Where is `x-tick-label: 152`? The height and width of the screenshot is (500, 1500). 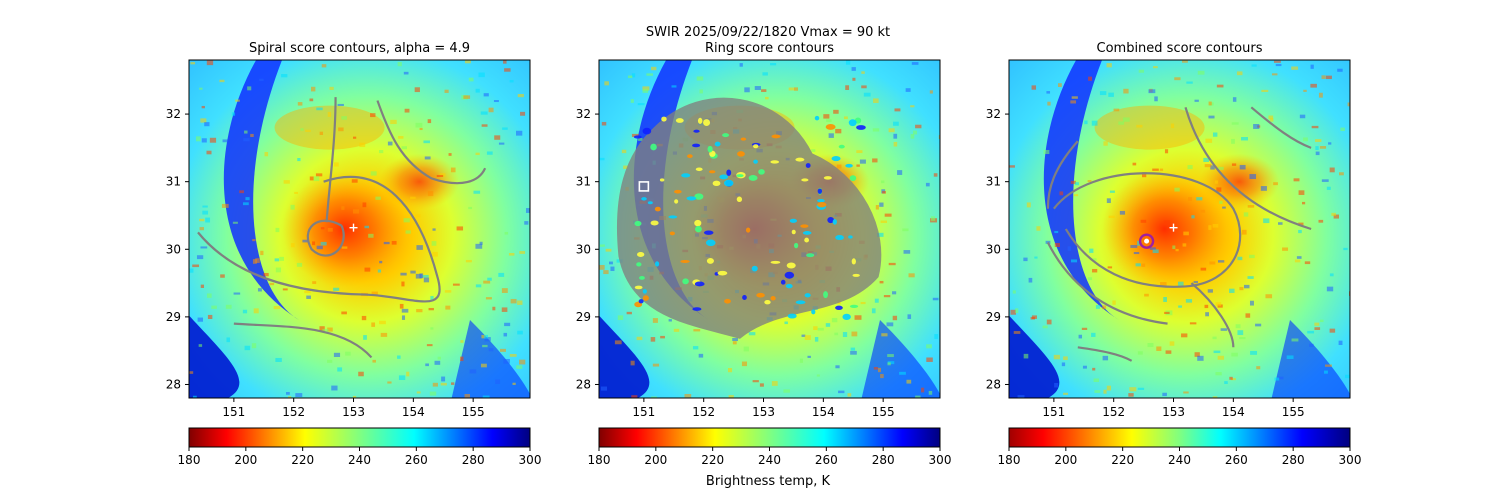
x-tick-label: 152 is located at coordinates (1113, 412).